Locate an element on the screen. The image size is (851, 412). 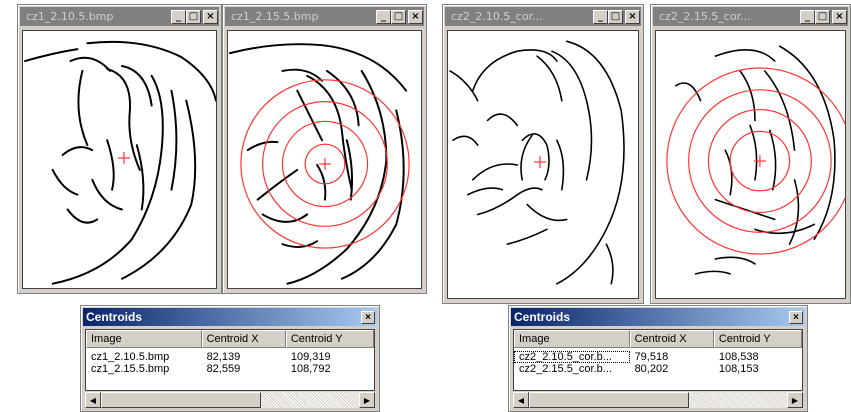
window-titlebar: cz1_2.10.5.bmp _ □ × is located at coordinates (119, 16).